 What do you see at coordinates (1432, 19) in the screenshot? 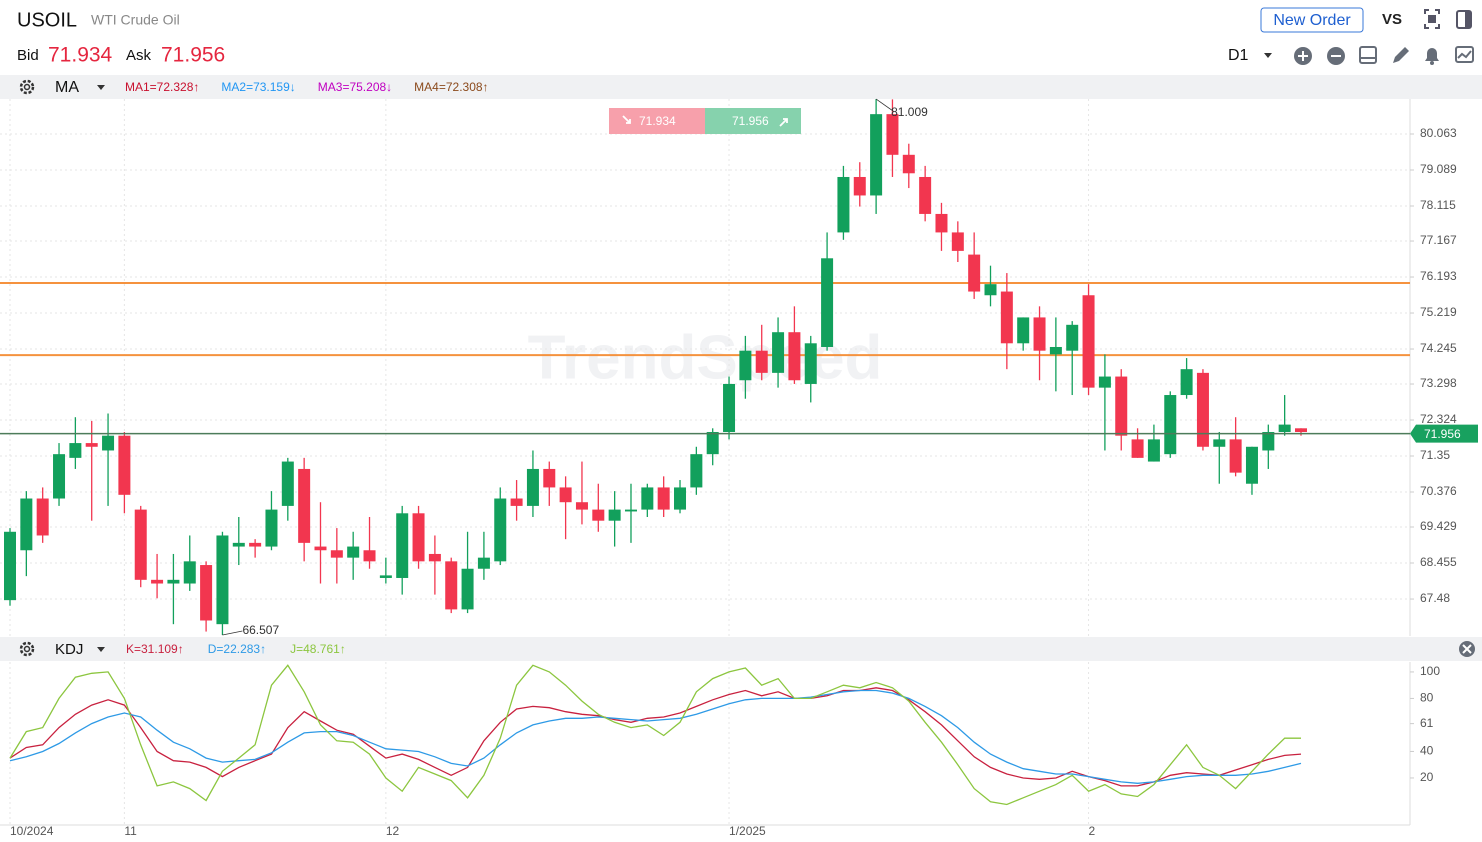
I see `fullscreen-icon` at bounding box center [1432, 19].